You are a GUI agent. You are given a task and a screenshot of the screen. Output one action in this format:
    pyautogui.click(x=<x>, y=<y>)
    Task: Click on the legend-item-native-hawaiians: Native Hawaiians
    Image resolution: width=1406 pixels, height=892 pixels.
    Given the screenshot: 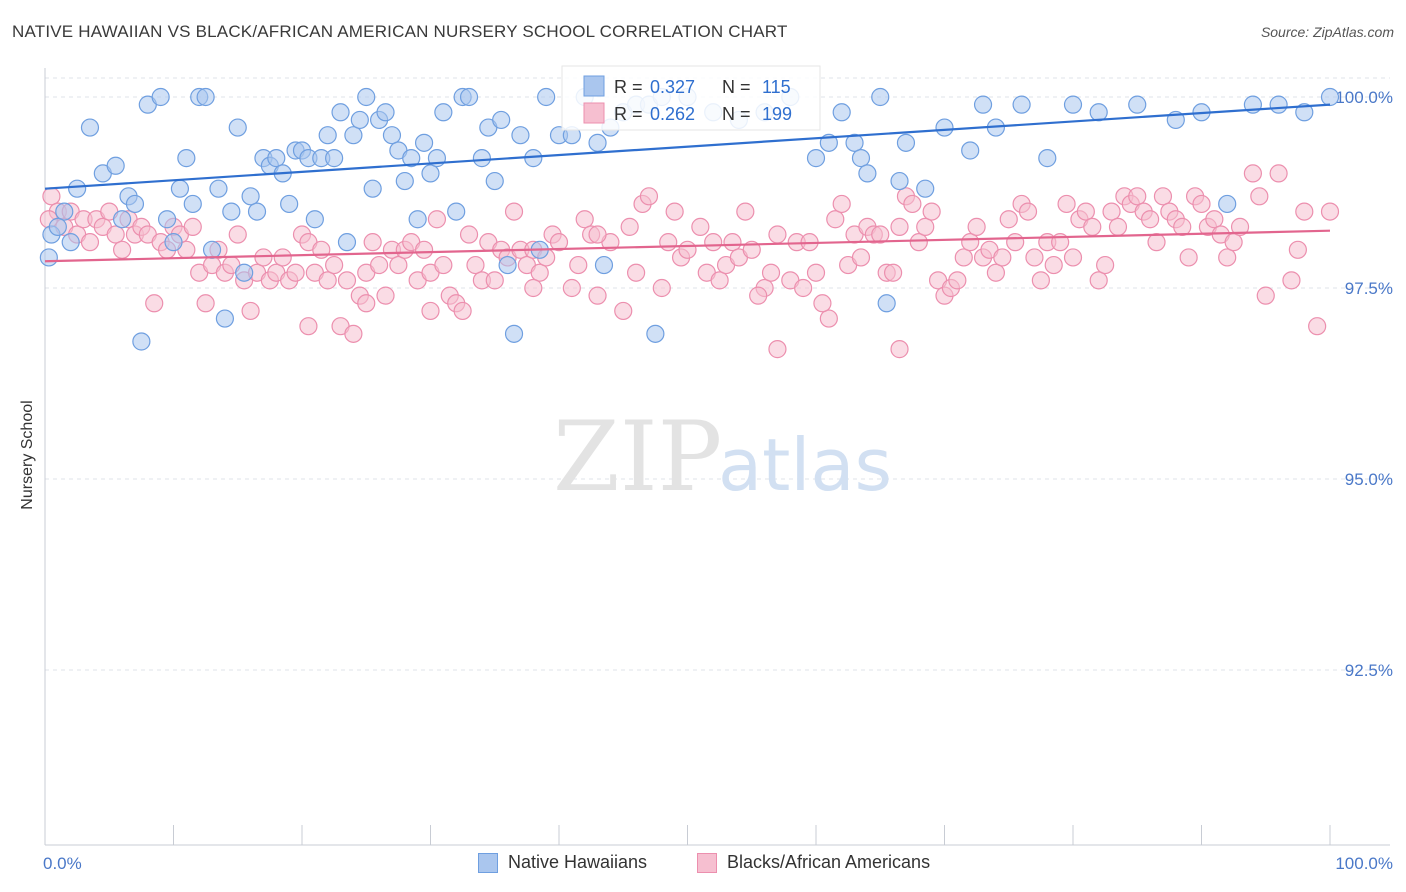 What is the action you would take?
    pyautogui.click(x=562, y=862)
    